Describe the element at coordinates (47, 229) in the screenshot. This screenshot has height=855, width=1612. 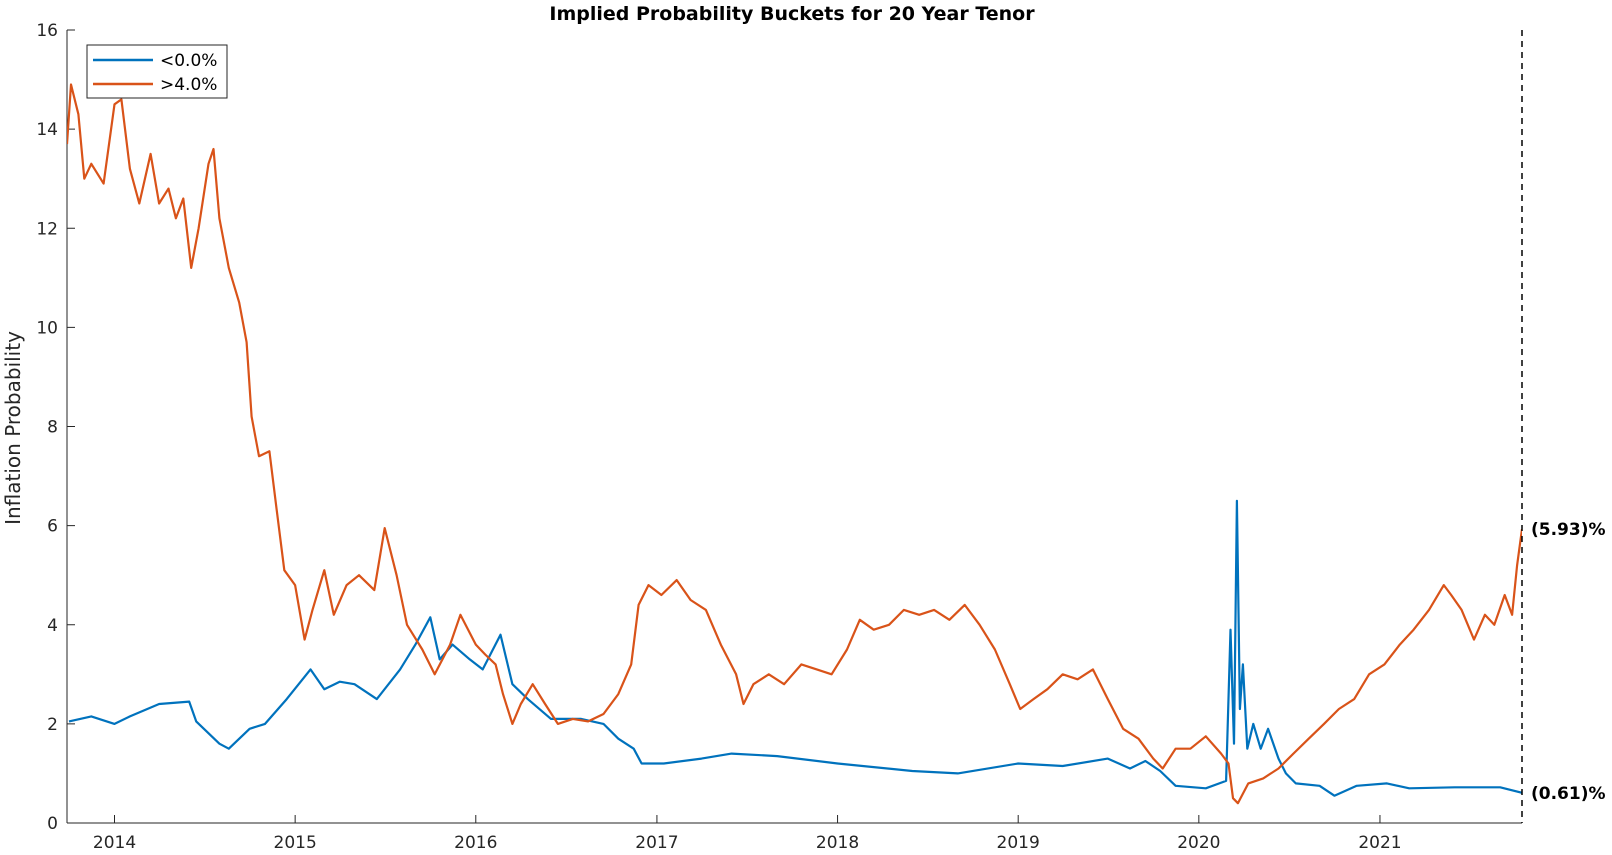
I see `y-tick-label-6: 12` at that location.